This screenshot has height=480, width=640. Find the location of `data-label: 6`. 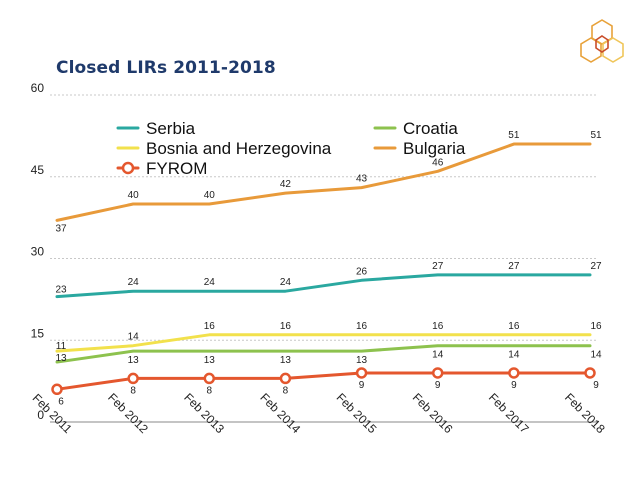

data-label: 6 is located at coordinates (61, 401).